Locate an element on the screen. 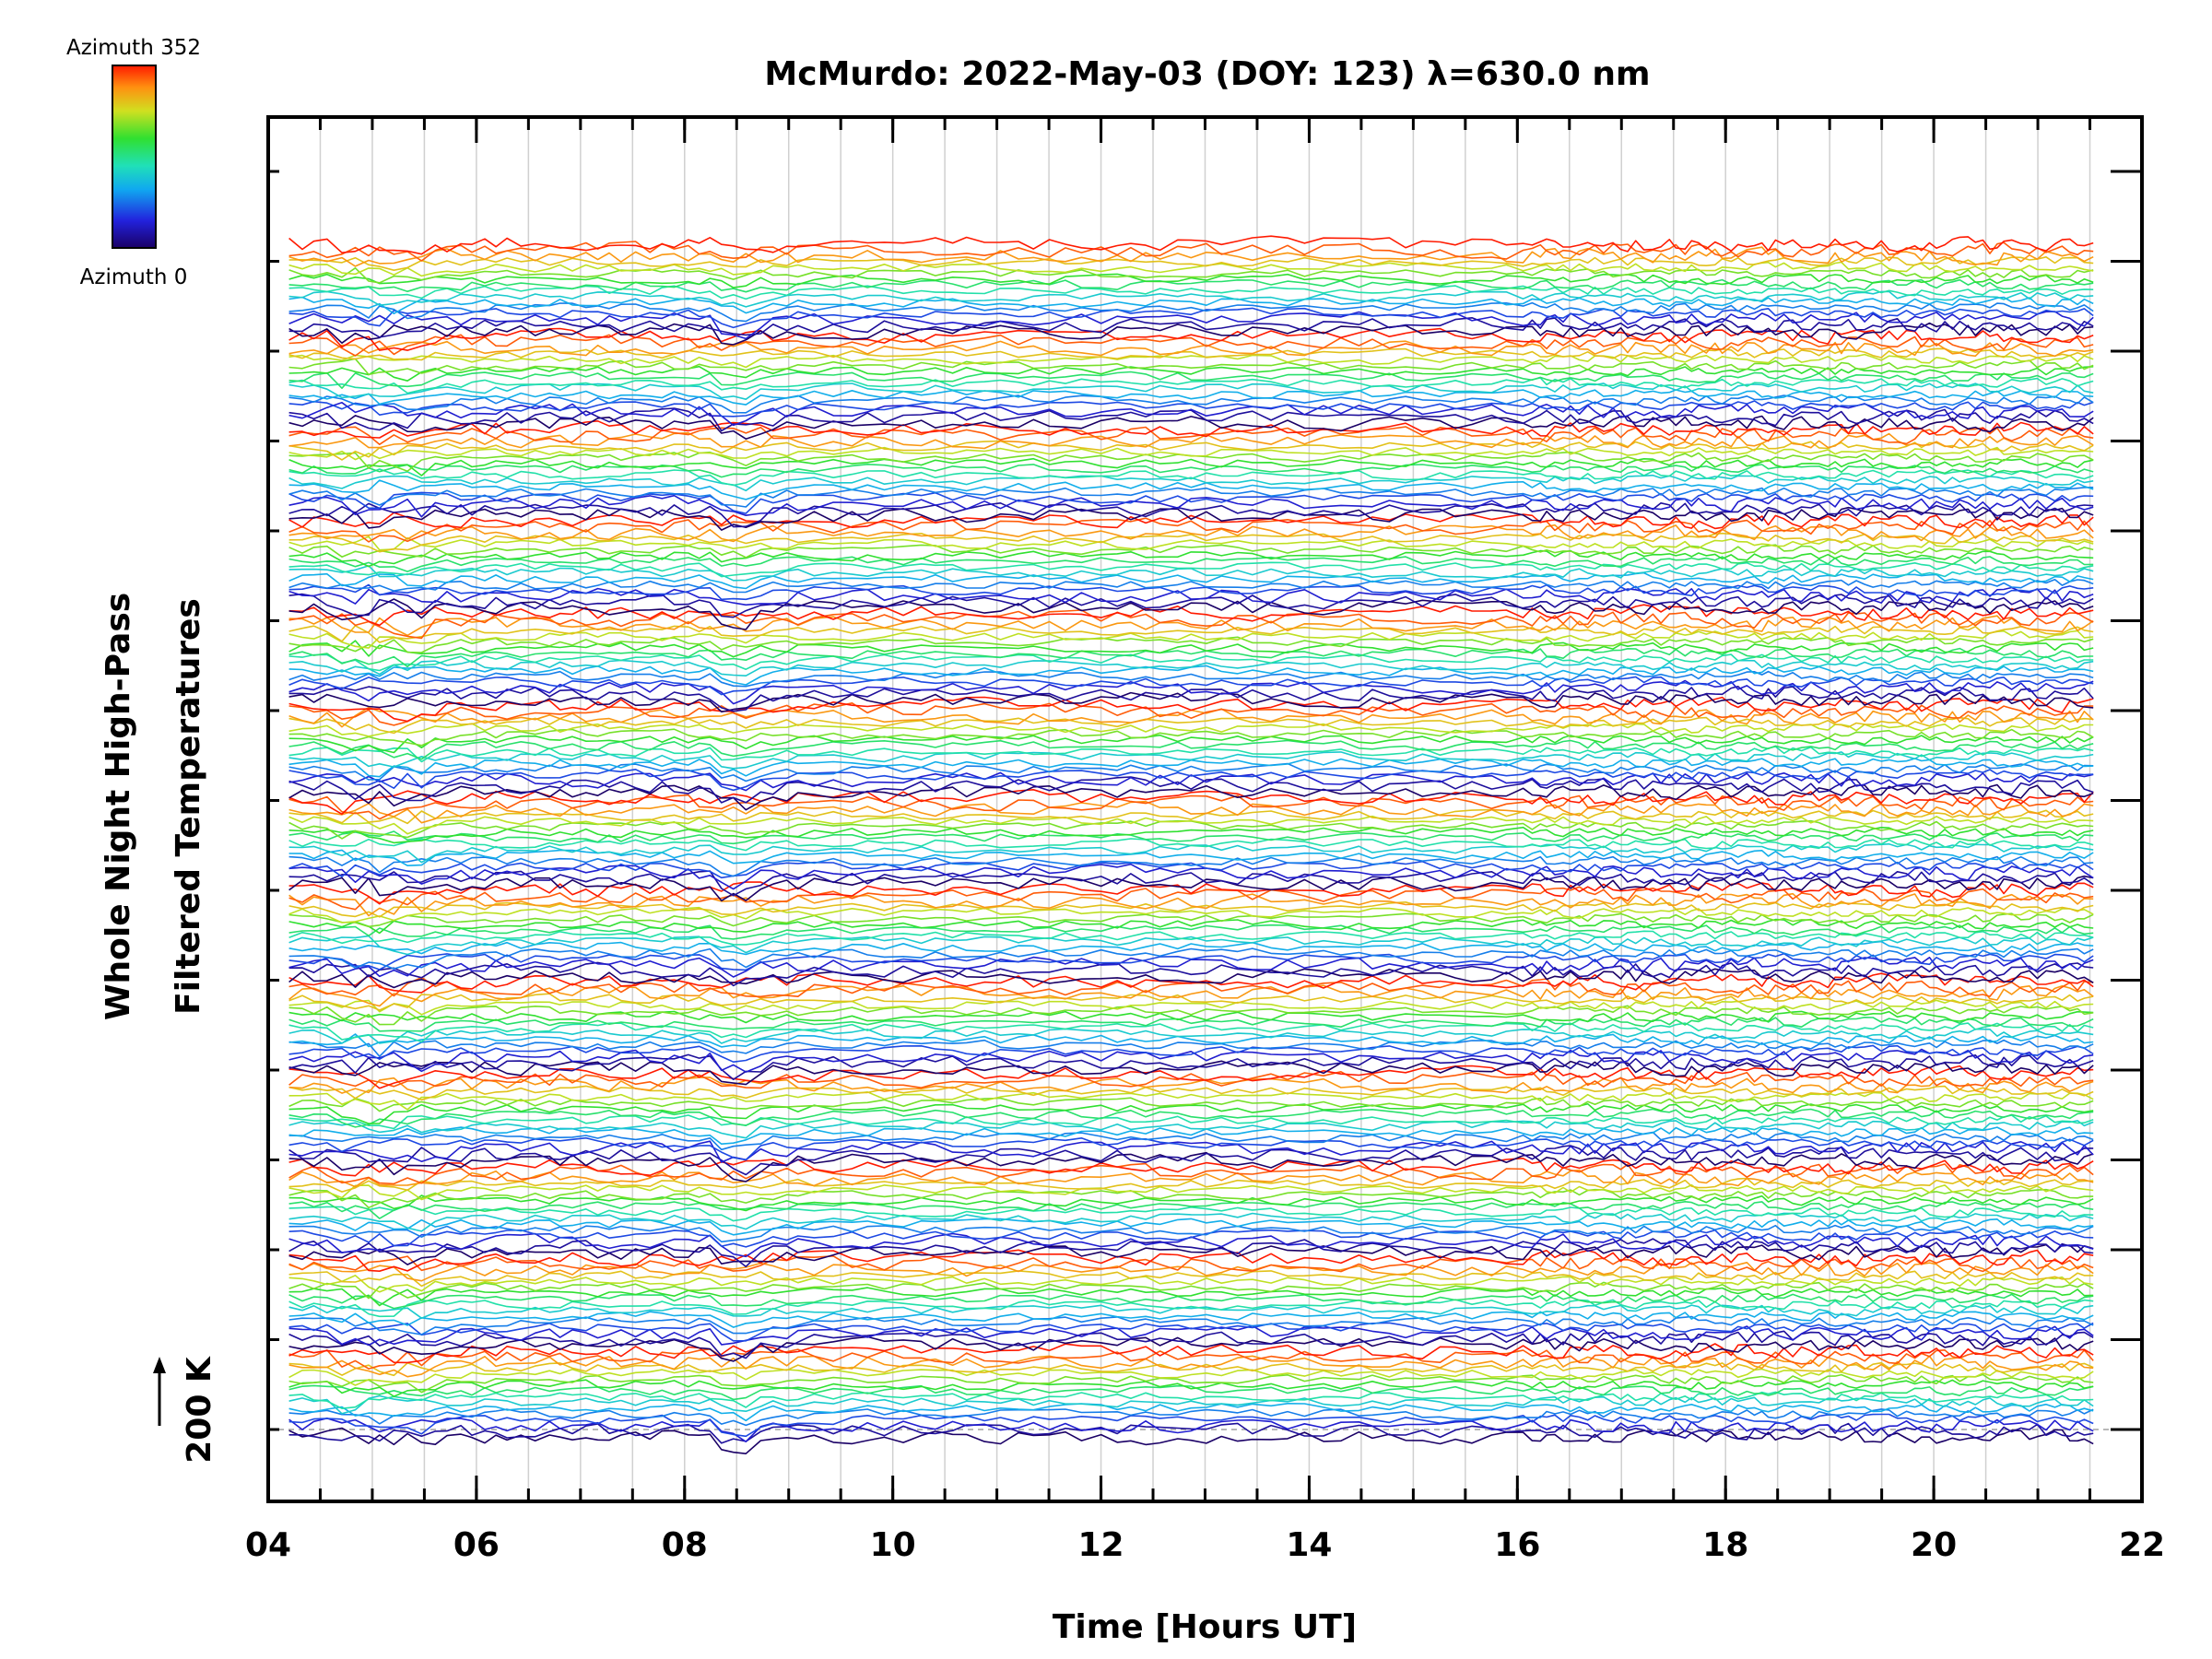  series-line-group5-az8 is located at coordinates (1191, 1032).